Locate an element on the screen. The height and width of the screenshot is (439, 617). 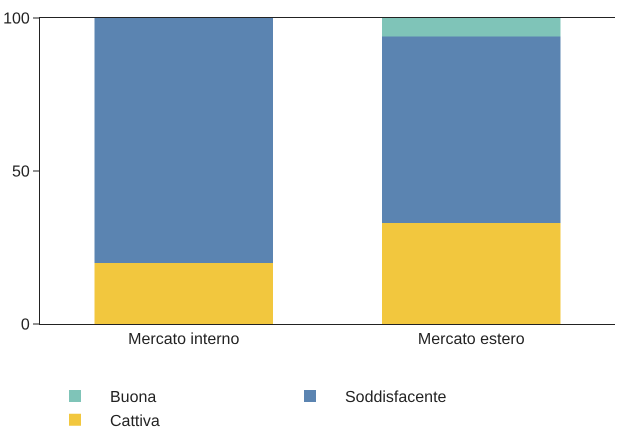
x-tick-label: Mercato estero is located at coordinates (471, 339).